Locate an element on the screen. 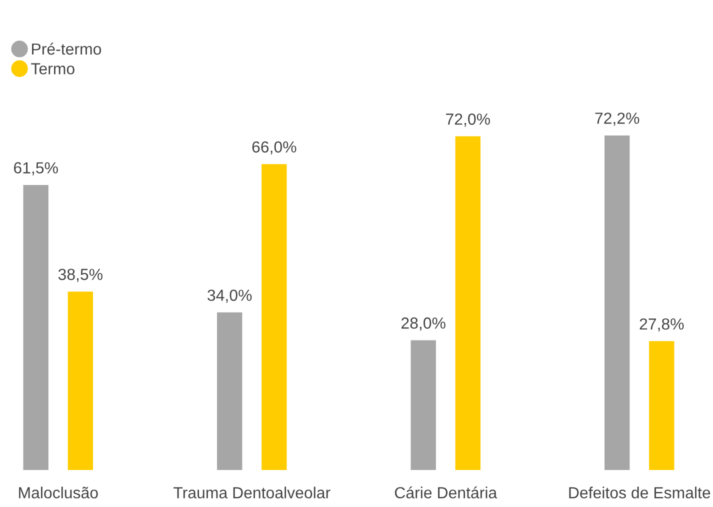  legend-label: Pré-termo is located at coordinates (67, 48).